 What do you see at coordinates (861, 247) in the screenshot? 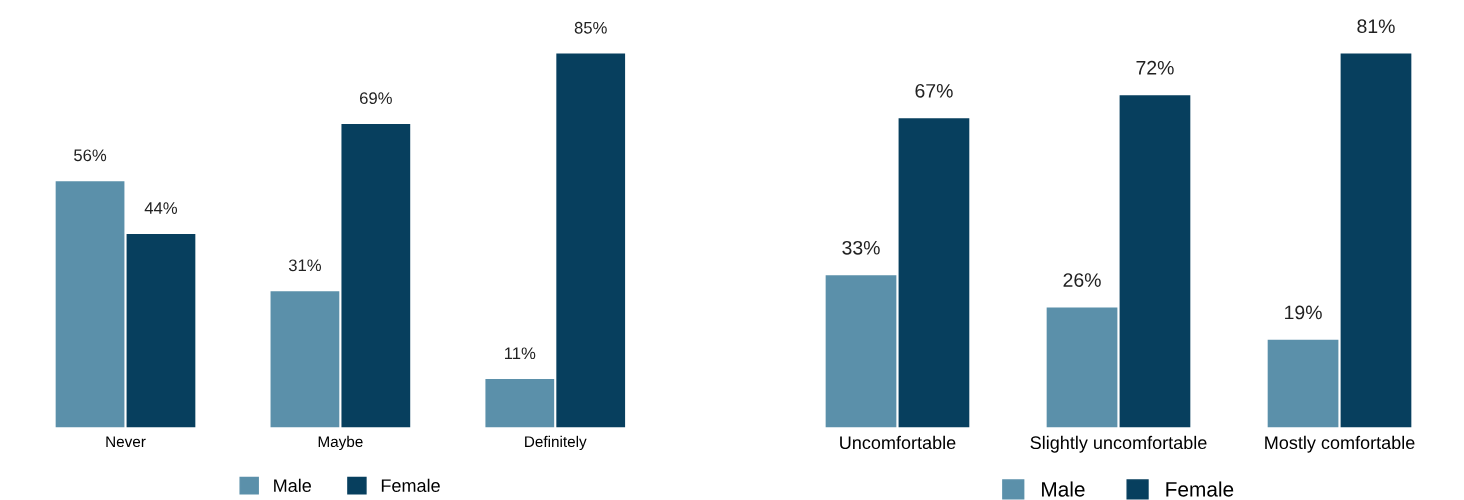
I see `data-label: 33%` at bounding box center [861, 247].